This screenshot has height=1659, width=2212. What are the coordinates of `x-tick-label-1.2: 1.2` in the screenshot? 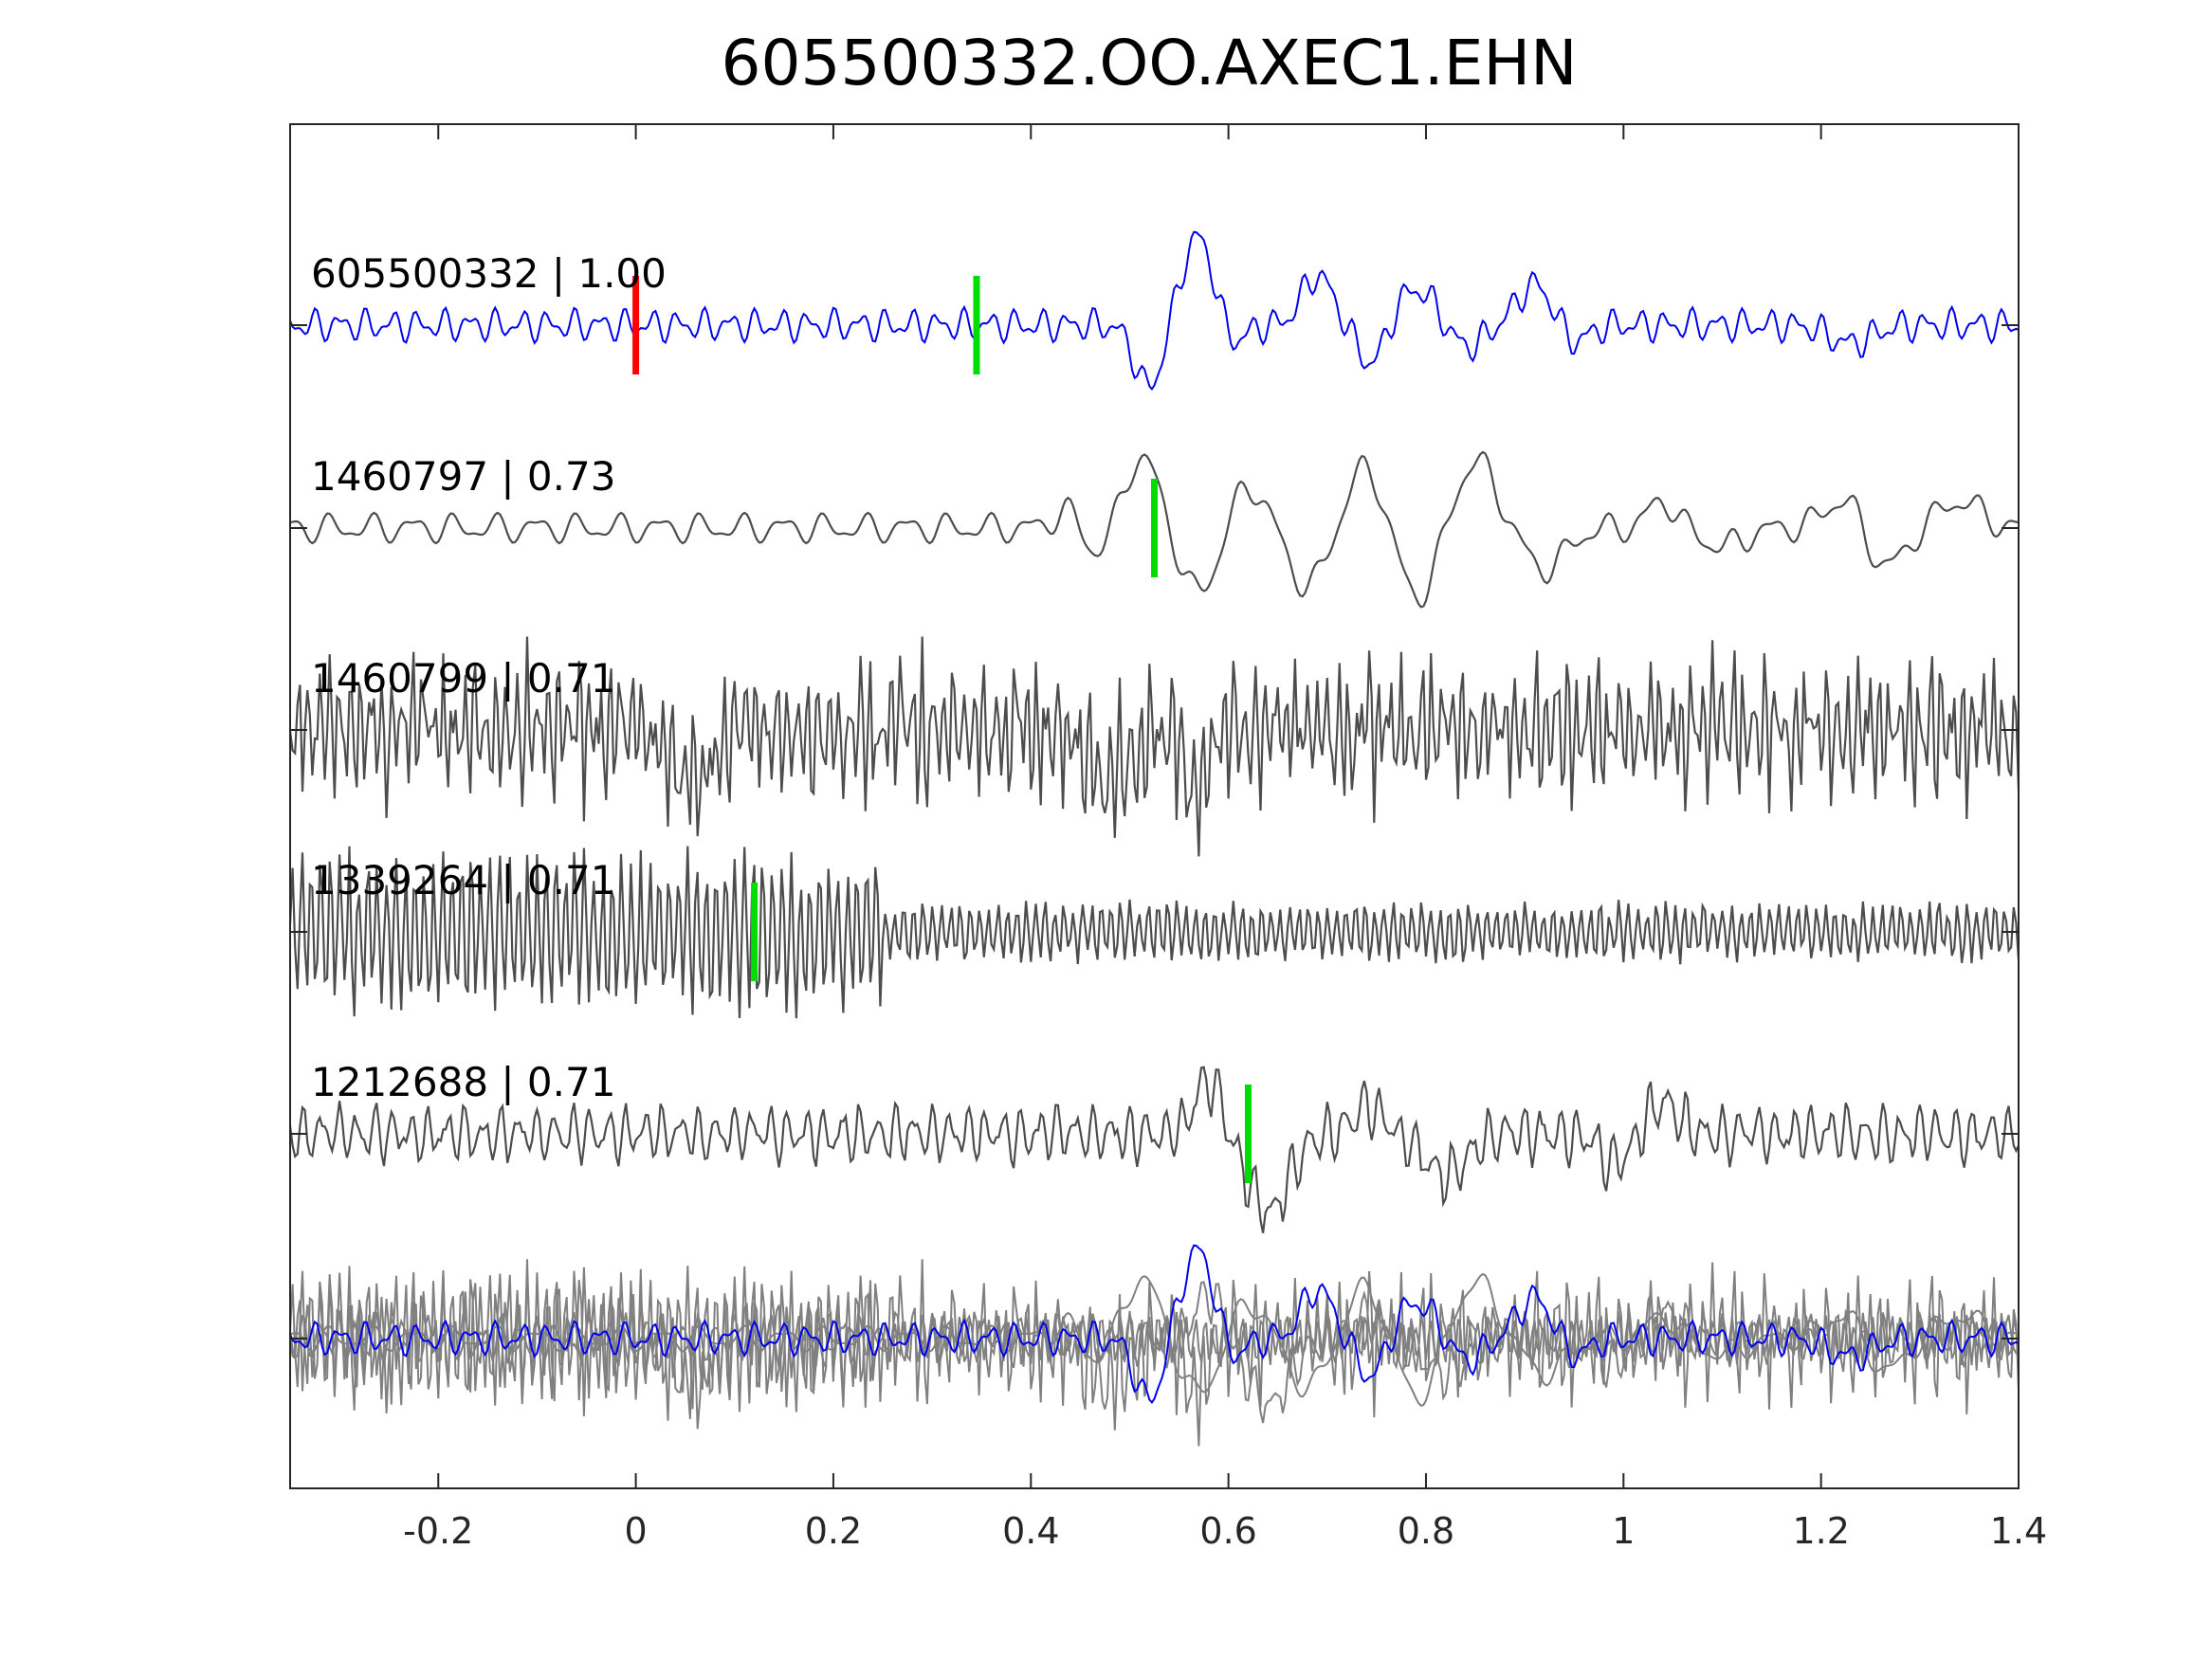 It's located at (1820, 1531).